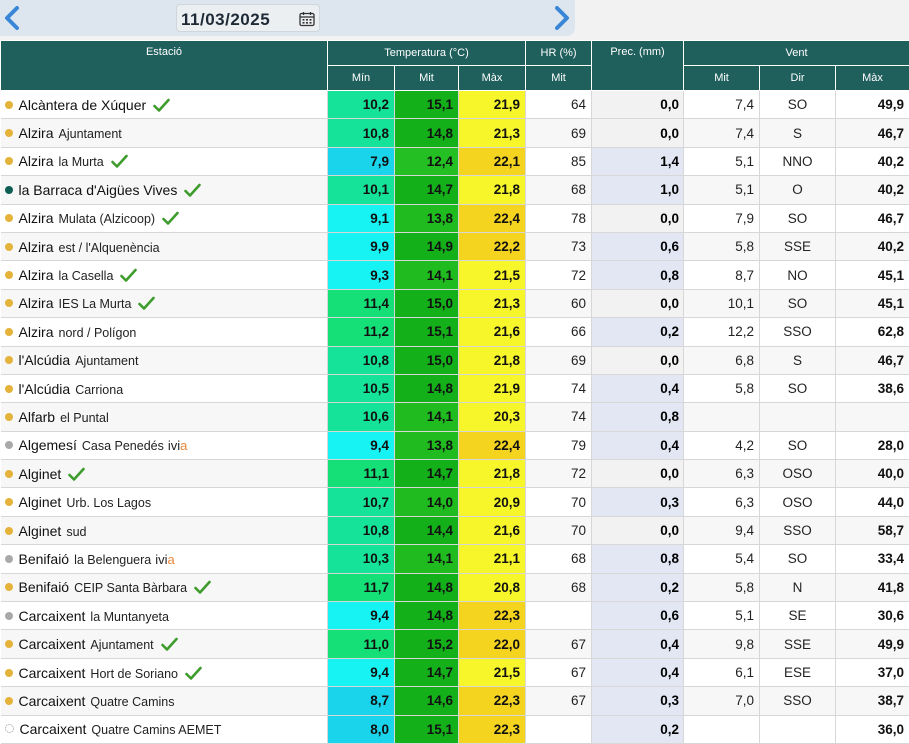 The height and width of the screenshot is (744, 909). What do you see at coordinates (165, 559) in the screenshot?
I see `ivia-logo: ivia` at bounding box center [165, 559].